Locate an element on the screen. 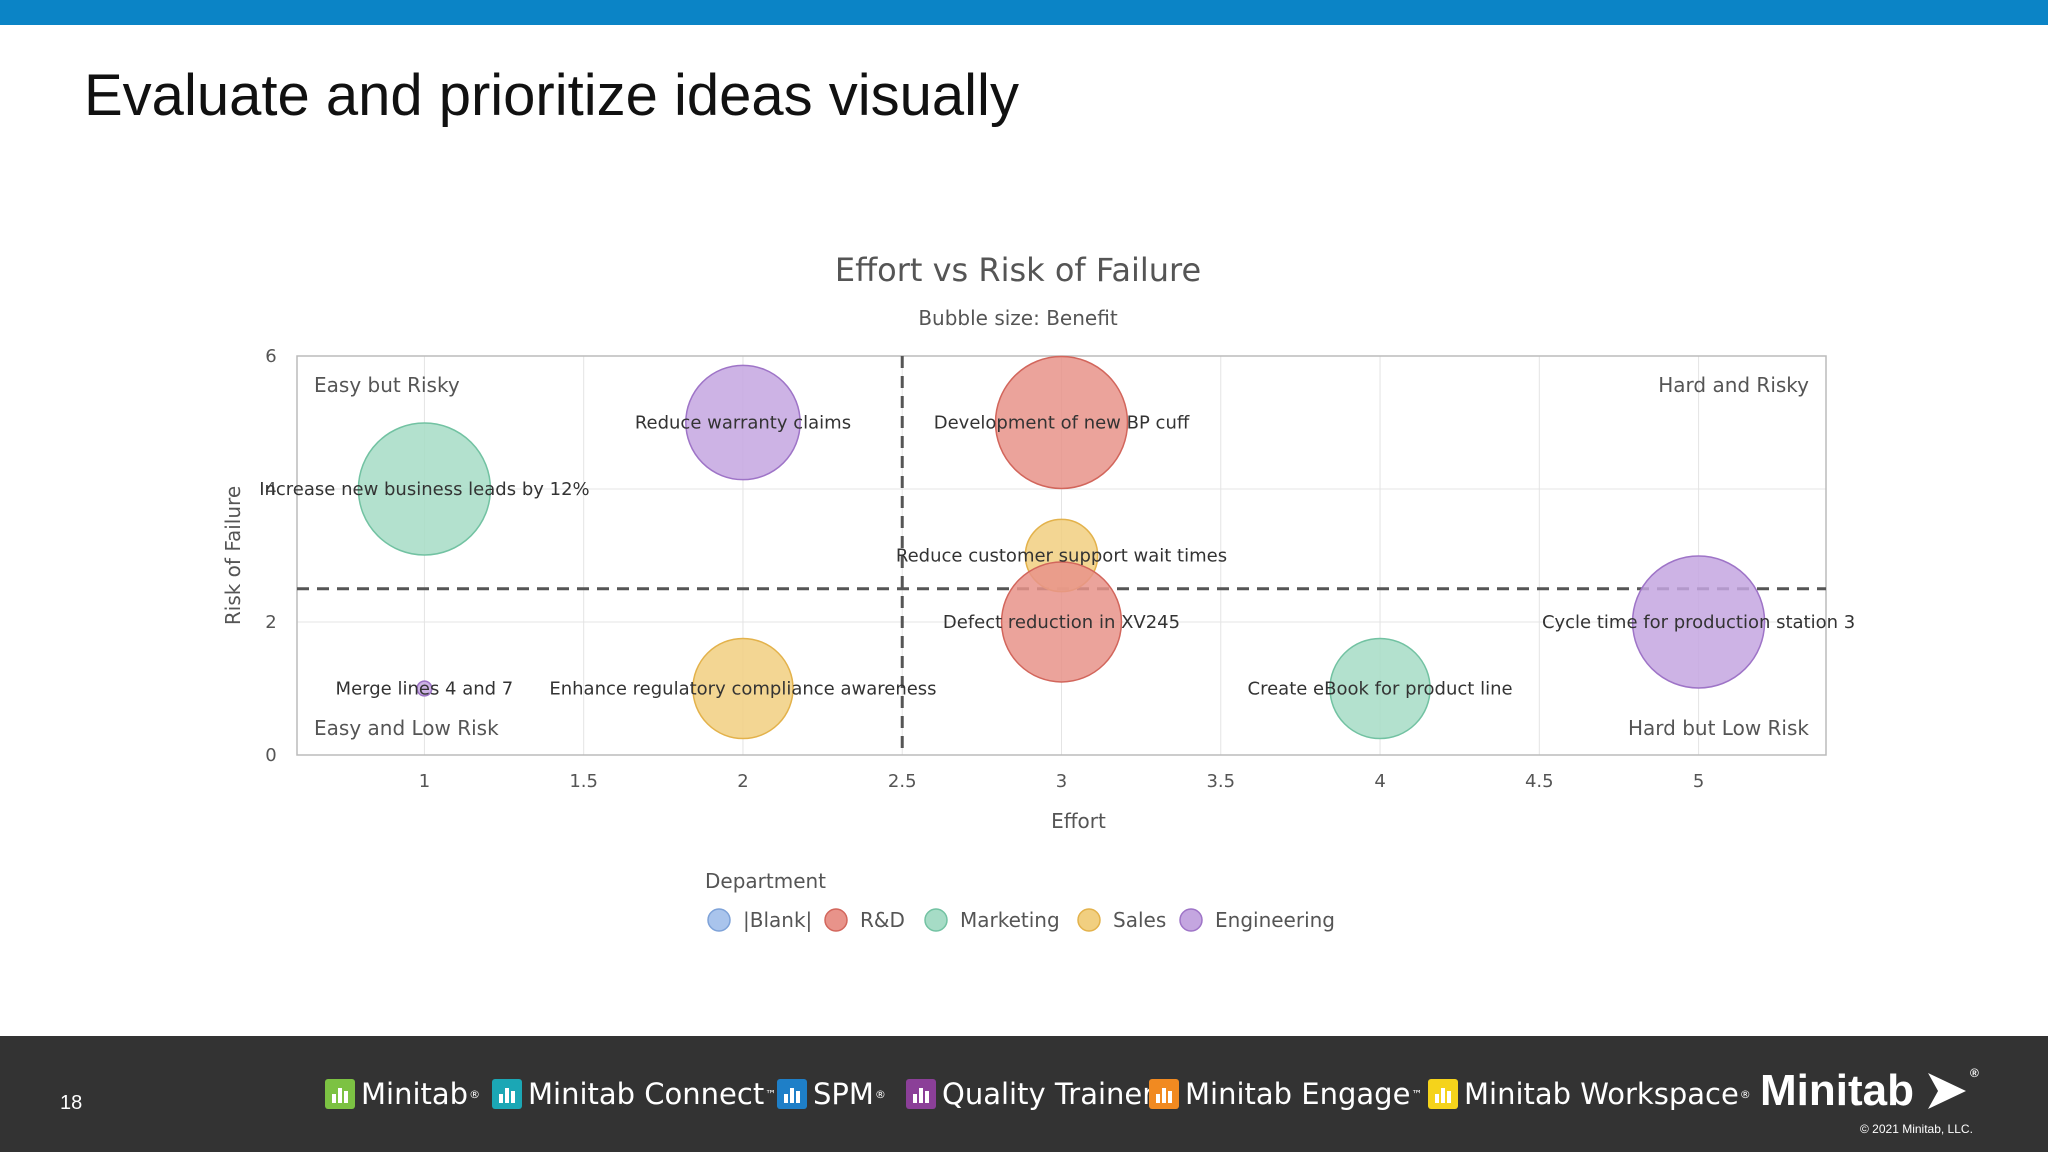 Image resolution: width=2048 pixels, height=1152 pixels. x-tick-label: 1 is located at coordinates (424, 781).